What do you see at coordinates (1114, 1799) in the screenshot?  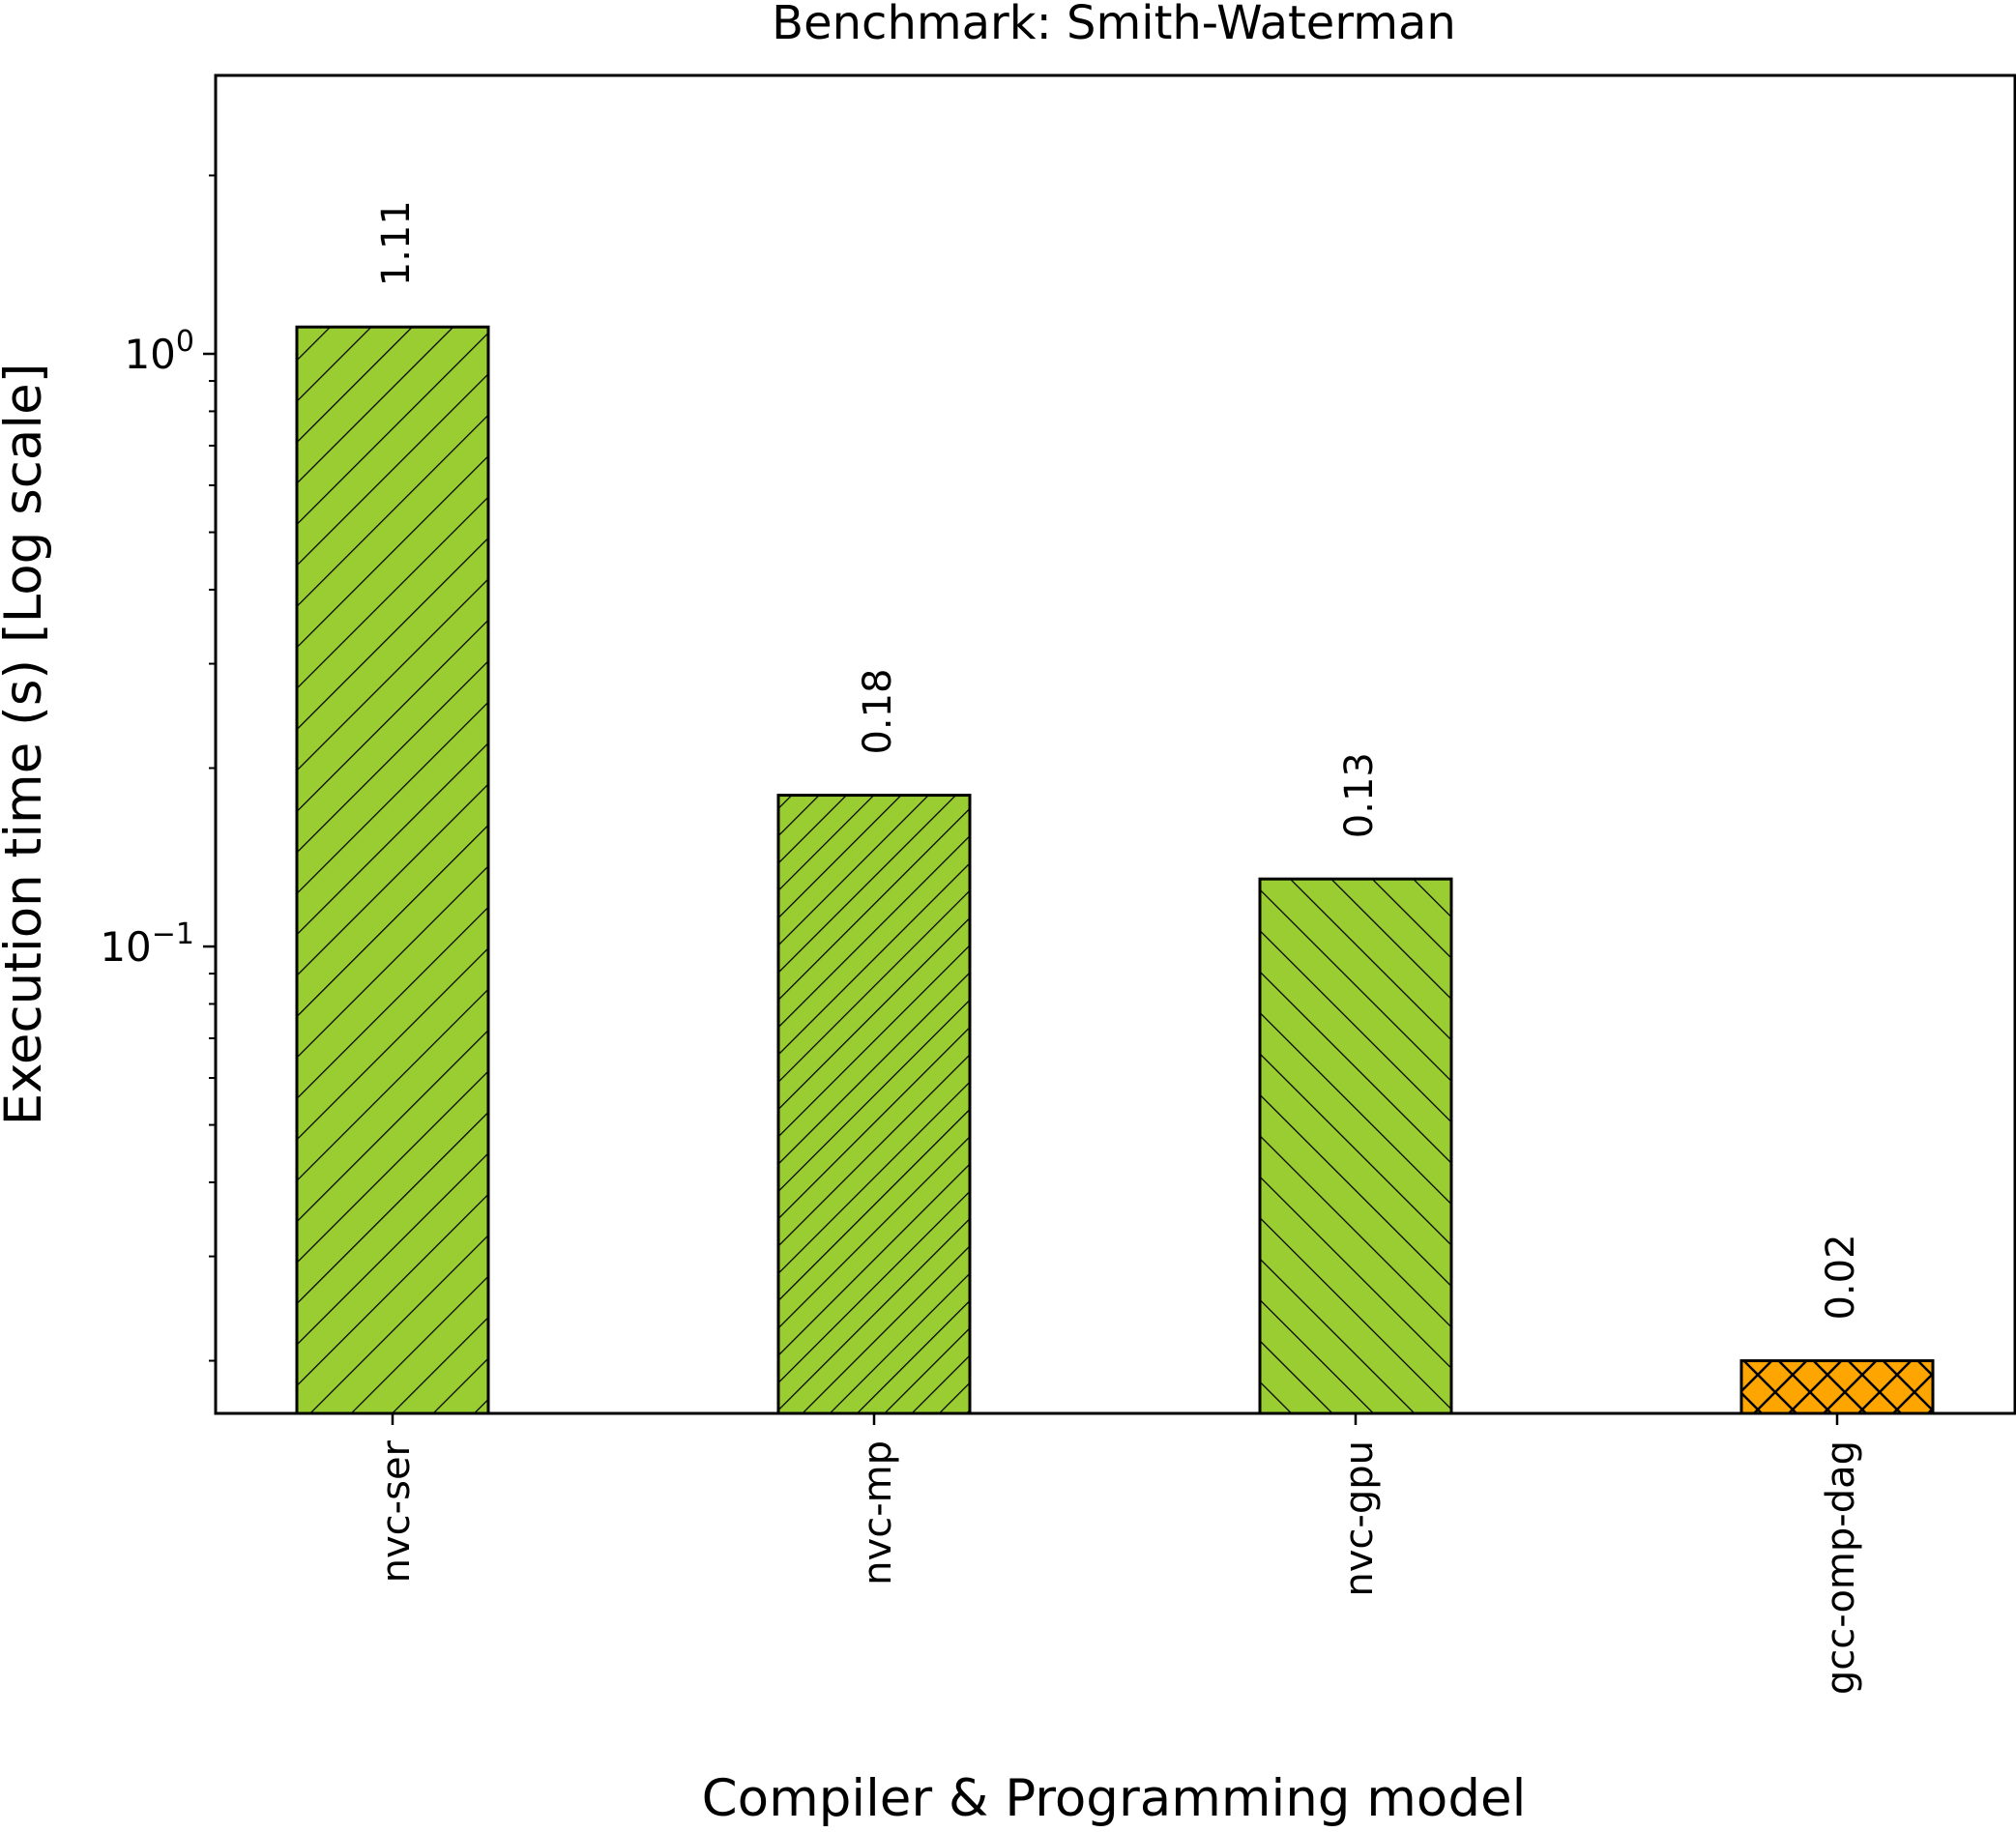 I see `x-axis-label: Compiler & Programming model` at bounding box center [1114, 1799].